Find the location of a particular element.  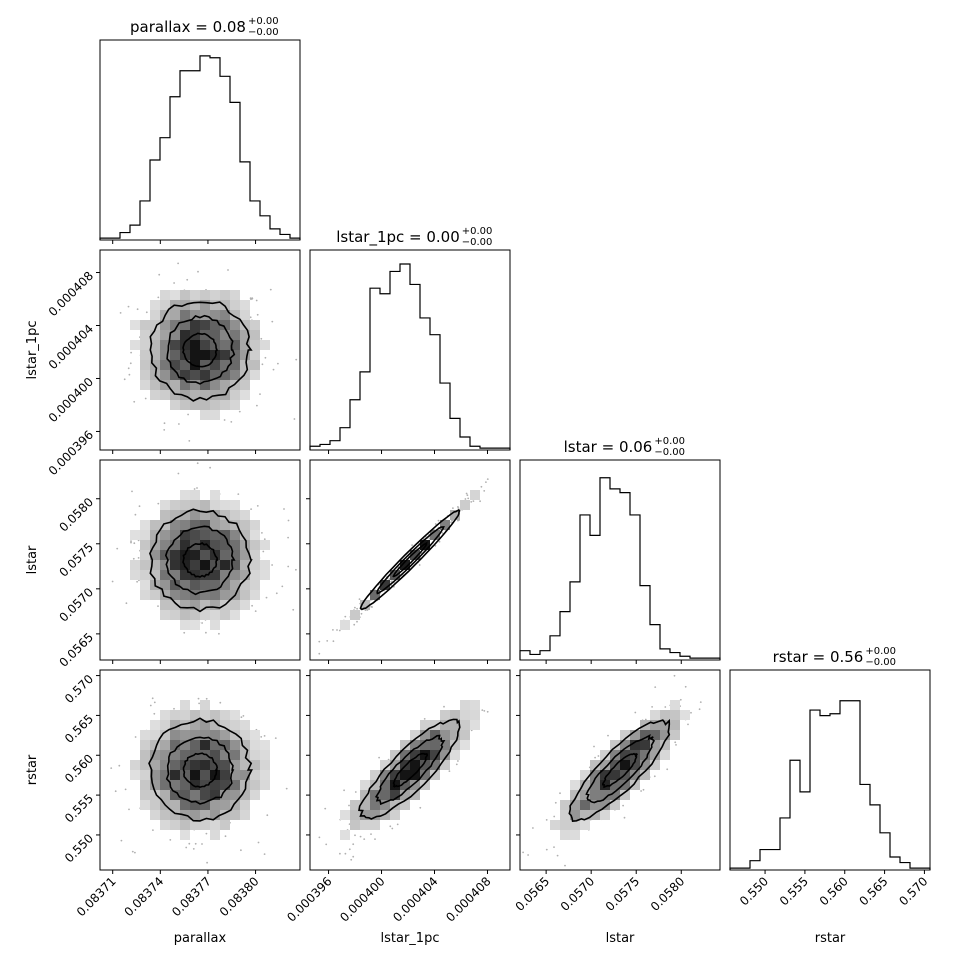

hist-panel-lstar: lstar = 0.06 +0.00−0.00 is located at coordinates (620, 550).